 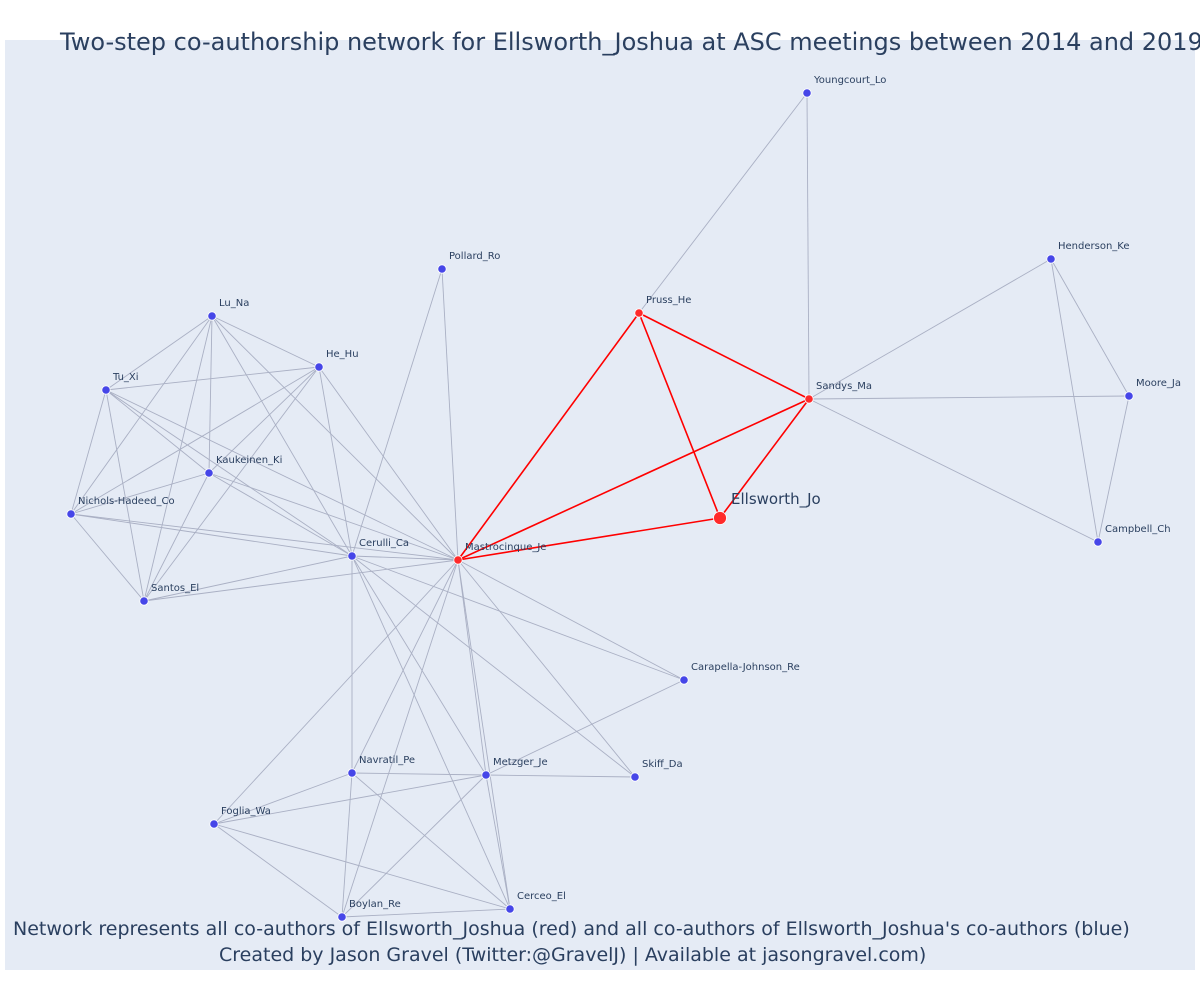 I want to click on node-pollard-ro, so click(x=442, y=269).